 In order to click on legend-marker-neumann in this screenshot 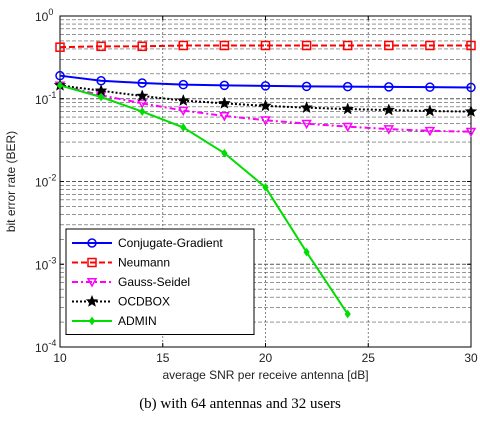, I will do `click(92, 262)`.